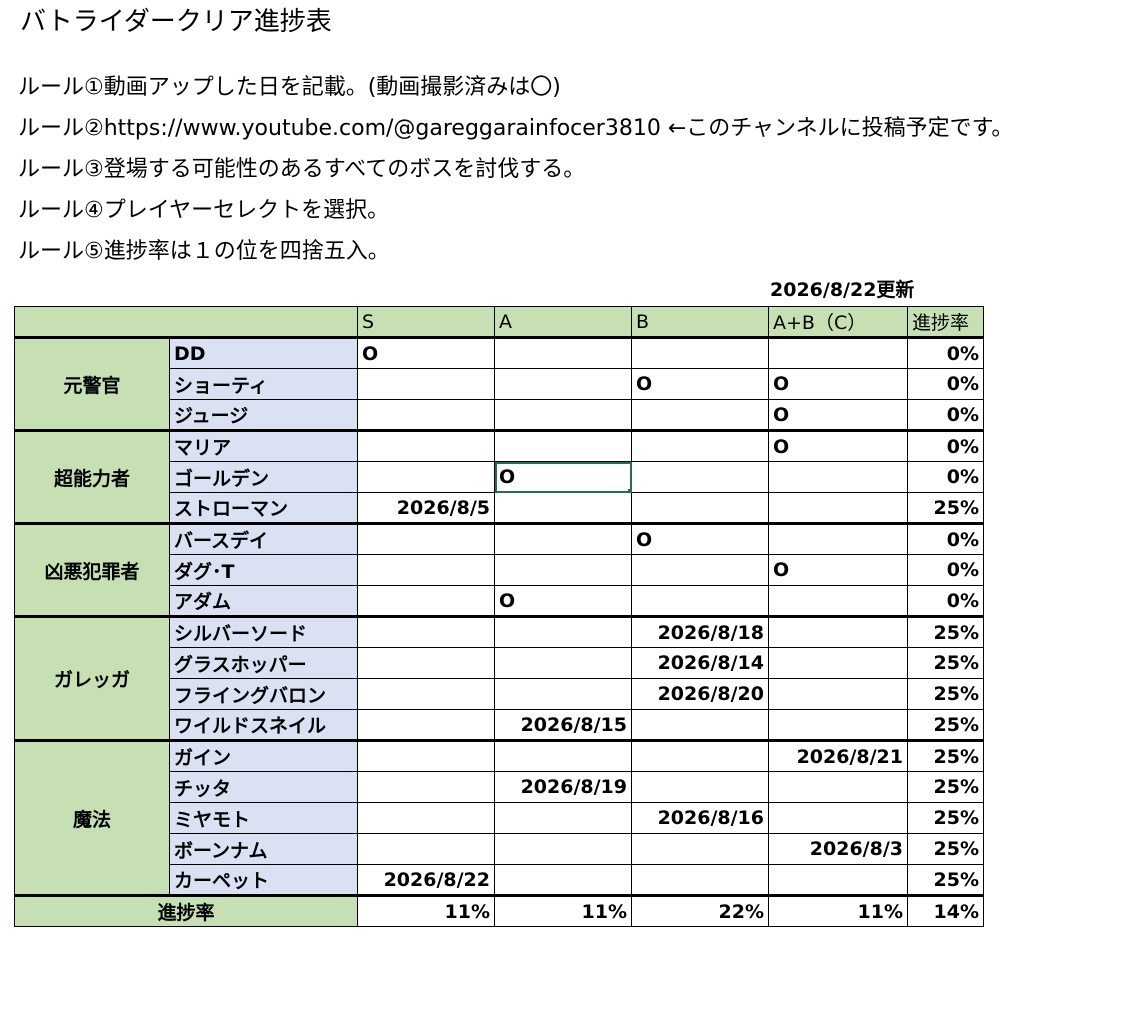 Image resolution: width=1138 pixels, height=1017 pixels. Describe the element at coordinates (263, 694) in the screenshot. I see `boss-name: フライングバロン` at that location.